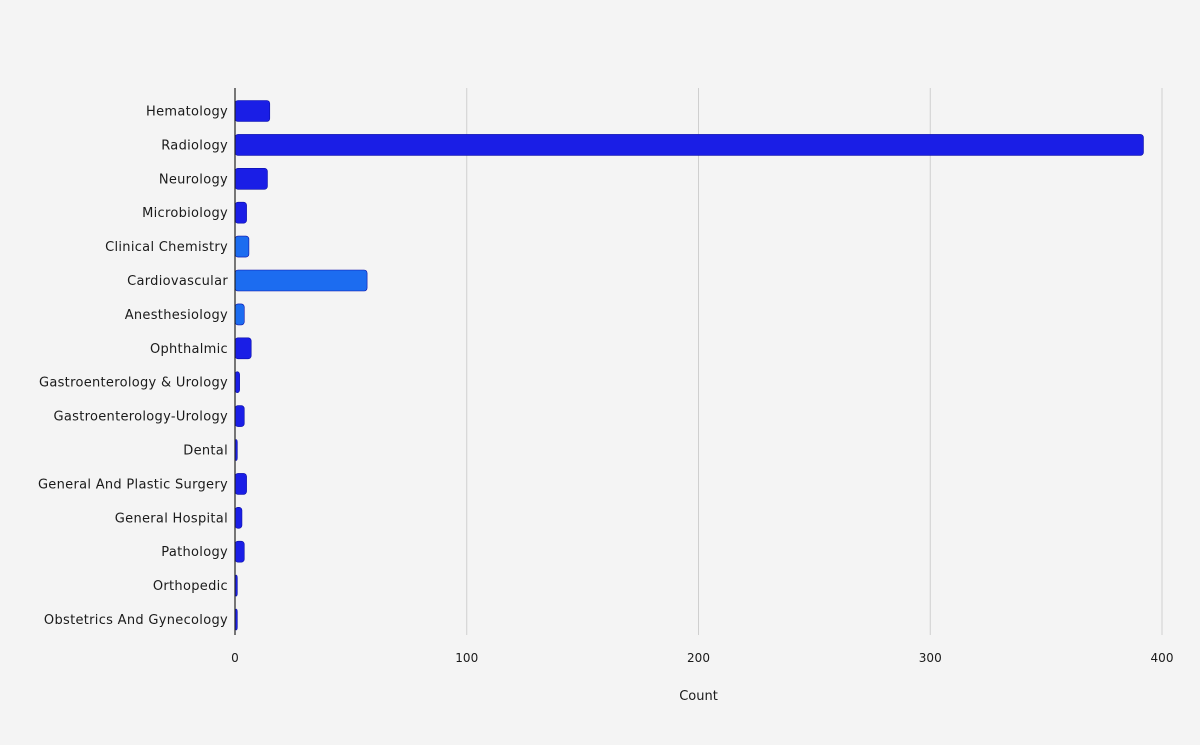  I want to click on category-label: Radiology, so click(194, 145).